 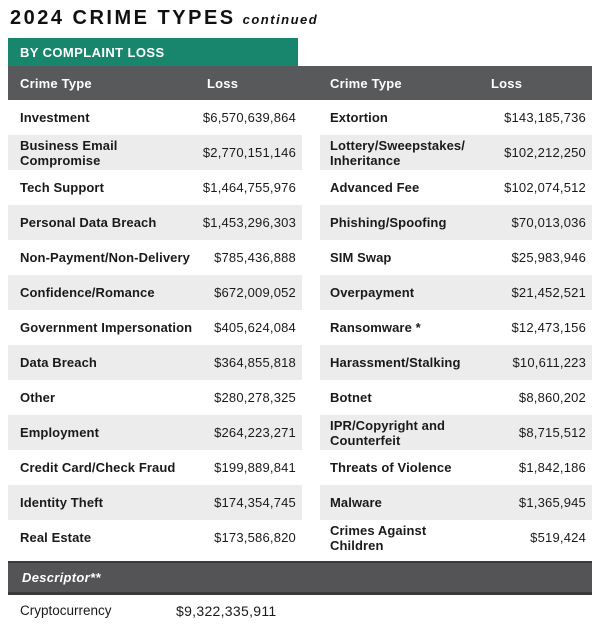 What do you see at coordinates (155, 117) in the screenshot?
I see `table-row: Investment $6,570,639,864` at bounding box center [155, 117].